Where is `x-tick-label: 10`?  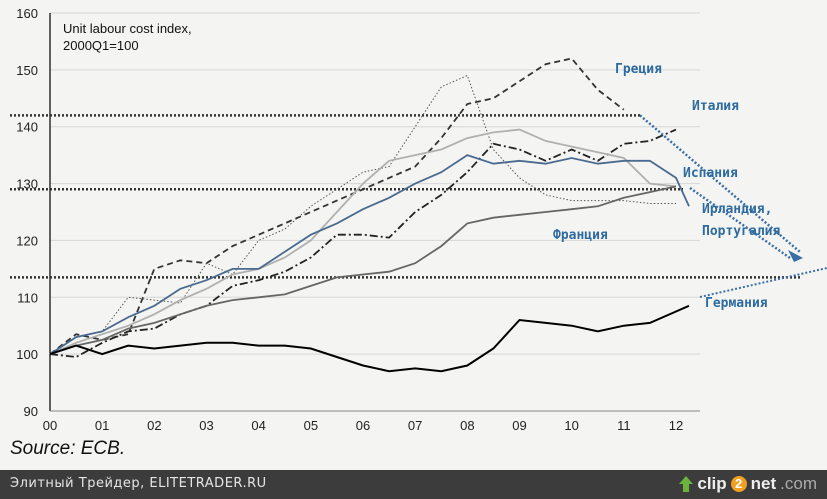 x-tick-label: 10 is located at coordinates (571, 425).